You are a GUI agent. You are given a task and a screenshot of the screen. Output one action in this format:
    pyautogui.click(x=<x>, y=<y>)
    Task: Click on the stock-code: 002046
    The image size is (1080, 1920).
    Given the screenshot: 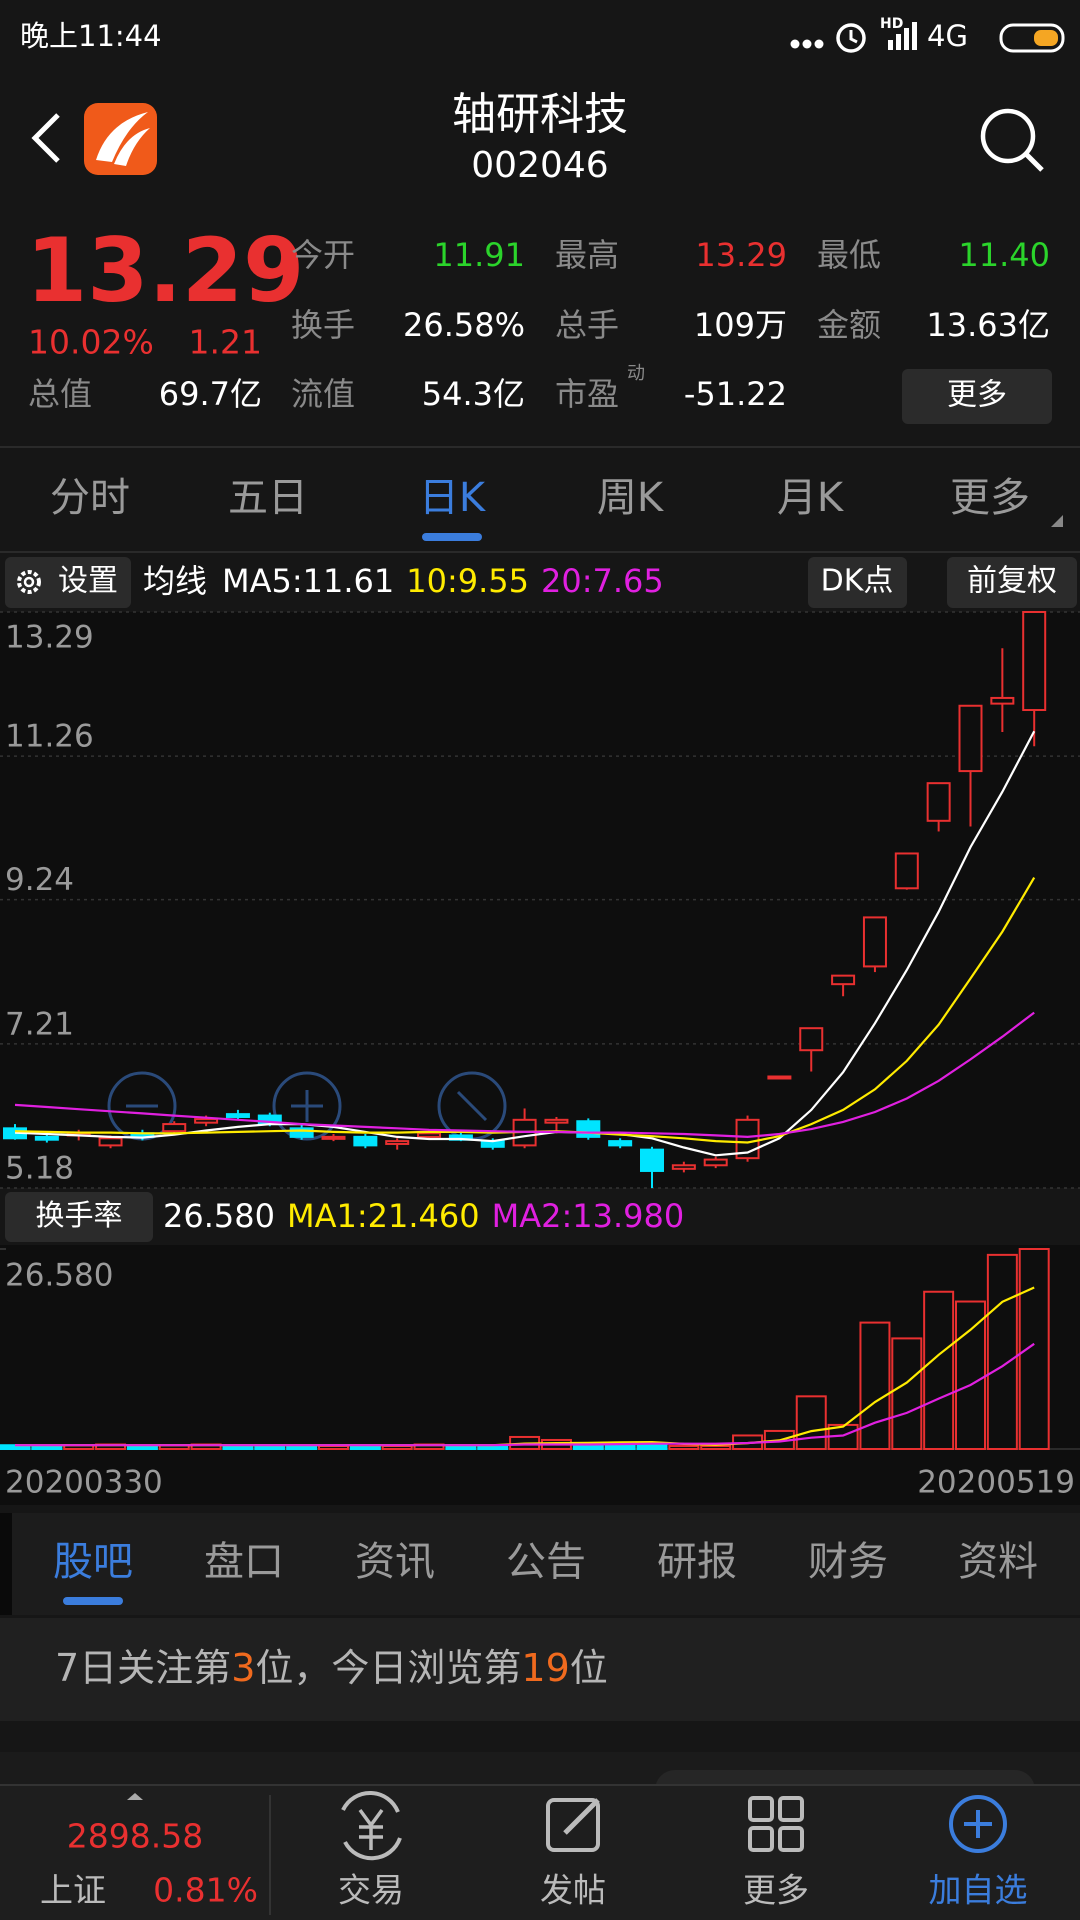 What is the action you would take?
    pyautogui.click(x=539, y=165)
    